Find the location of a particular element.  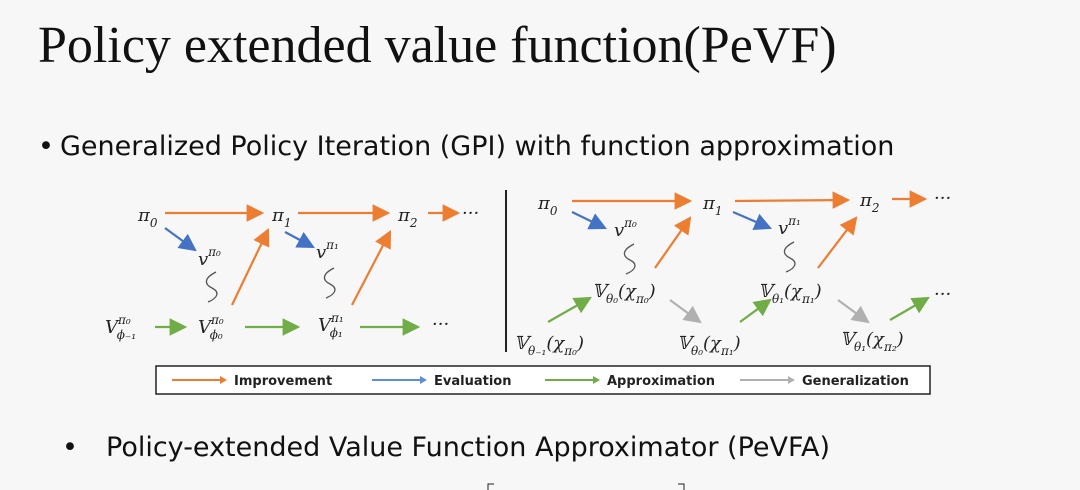

slide-title: Policy extended value function(PeVF) is located at coordinates (437, 45).